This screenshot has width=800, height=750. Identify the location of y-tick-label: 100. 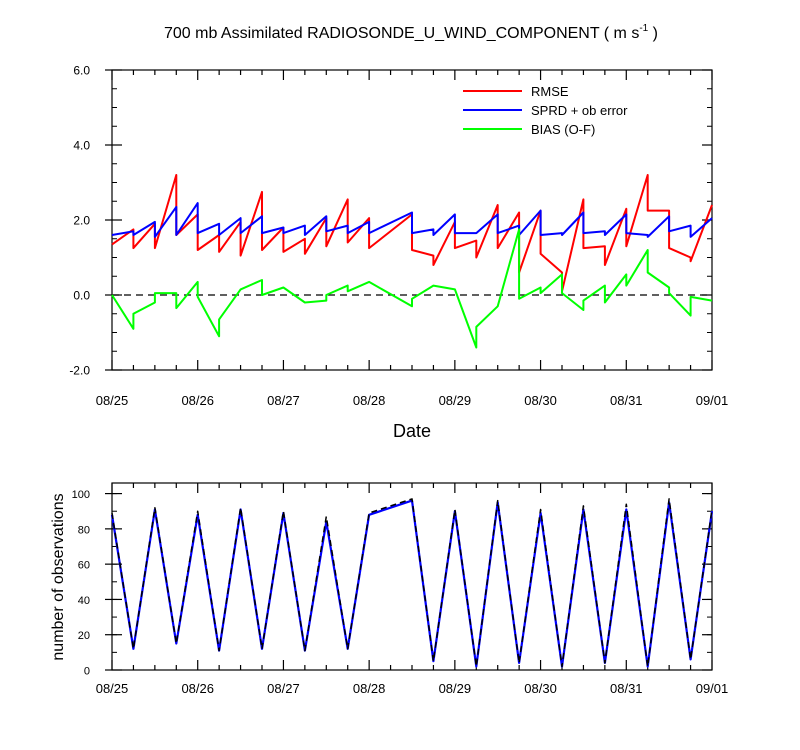
(81, 495).